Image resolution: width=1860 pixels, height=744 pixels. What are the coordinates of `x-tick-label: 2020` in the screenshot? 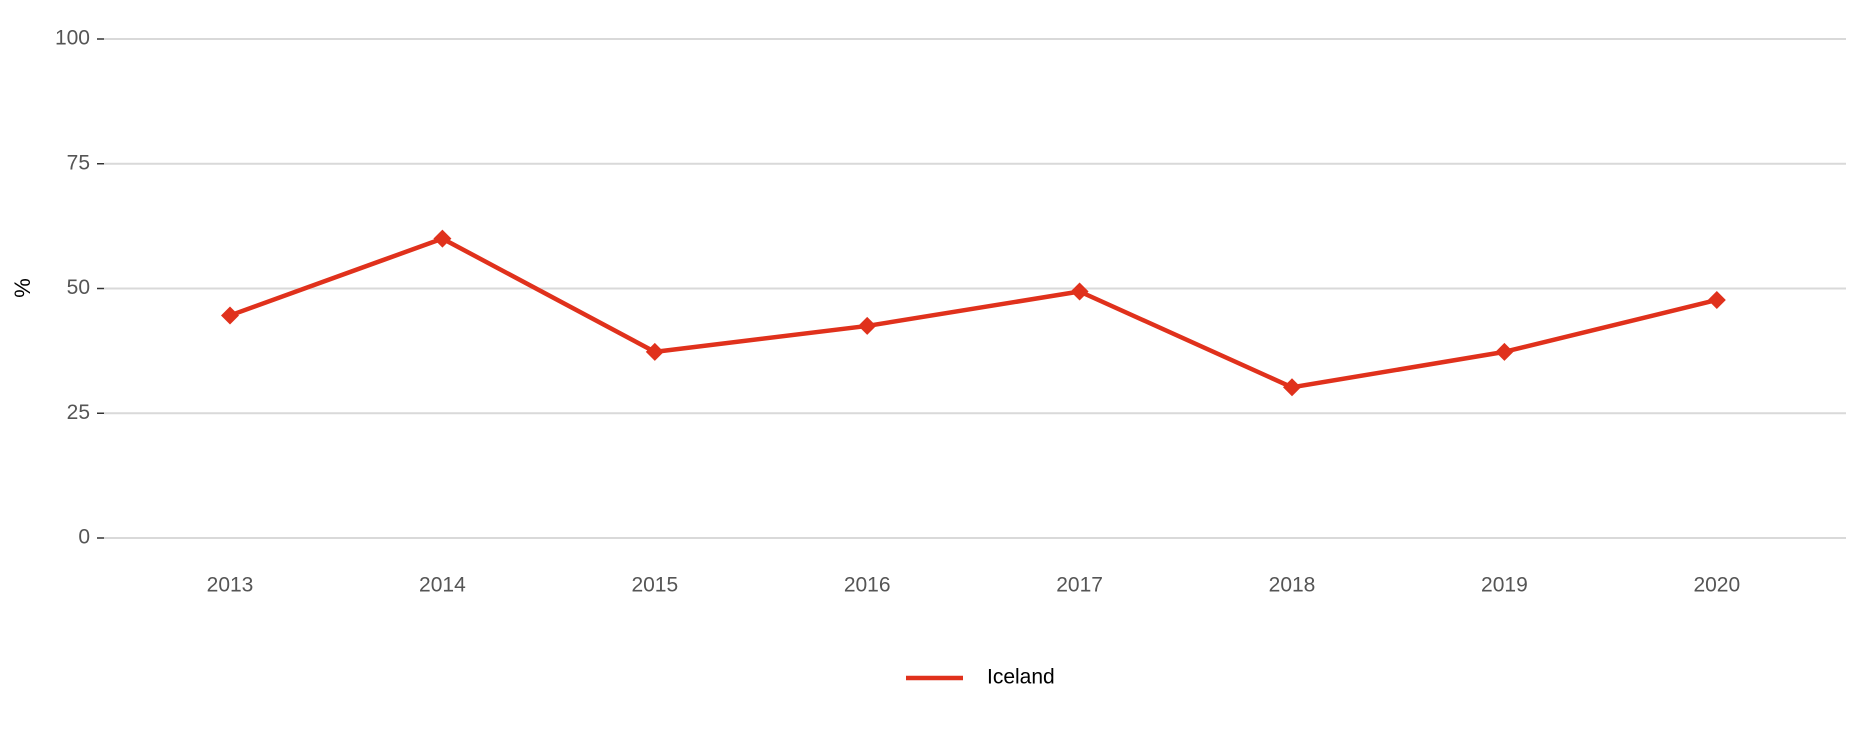 It's located at (1716, 585).